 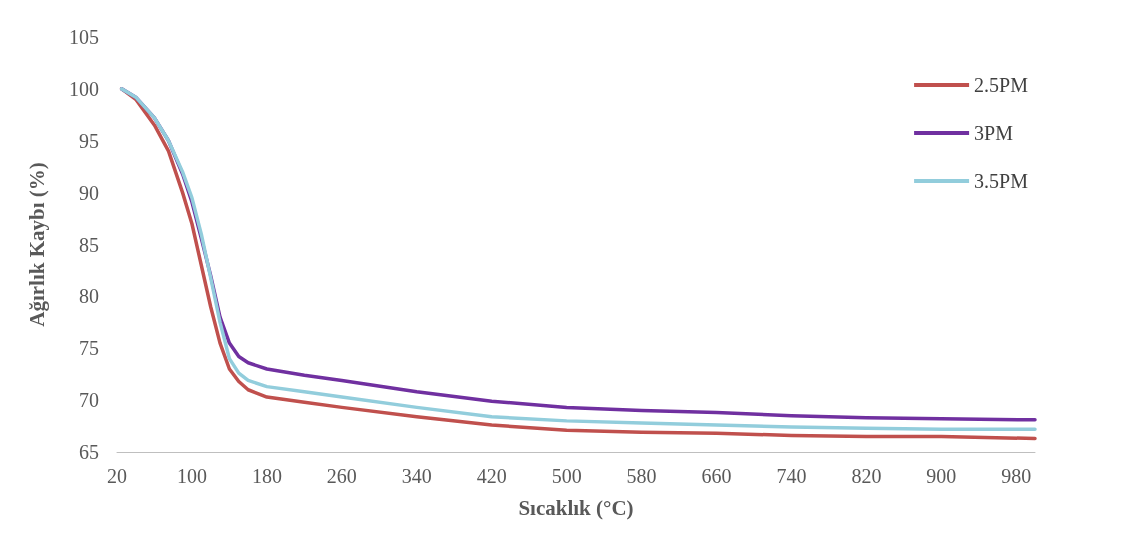 What do you see at coordinates (416, 476) in the screenshot?
I see `x-tick-label: 340` at bounding box center [416, 476].